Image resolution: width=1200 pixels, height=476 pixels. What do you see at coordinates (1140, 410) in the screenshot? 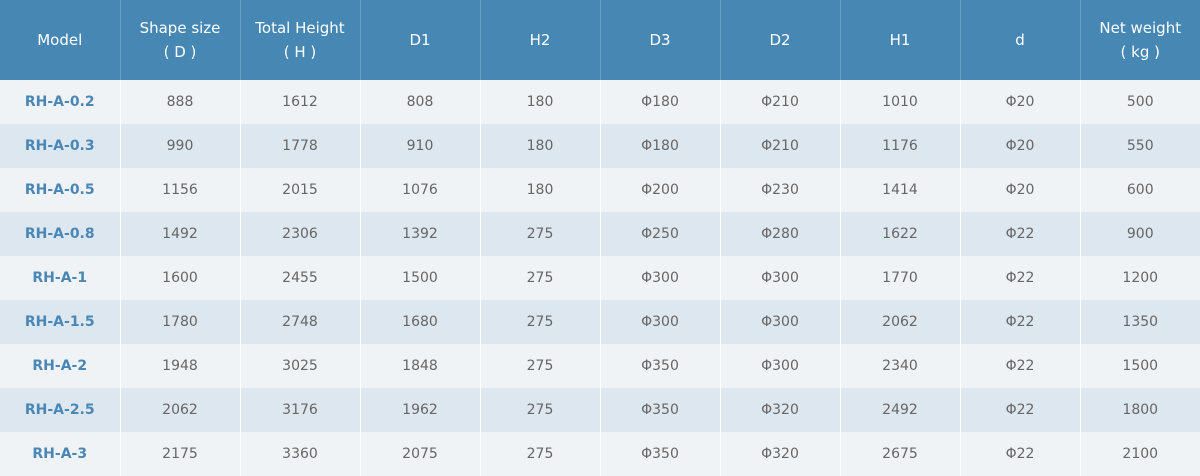
I see `table-cell: 1800` at bounding box center [1140, 410].